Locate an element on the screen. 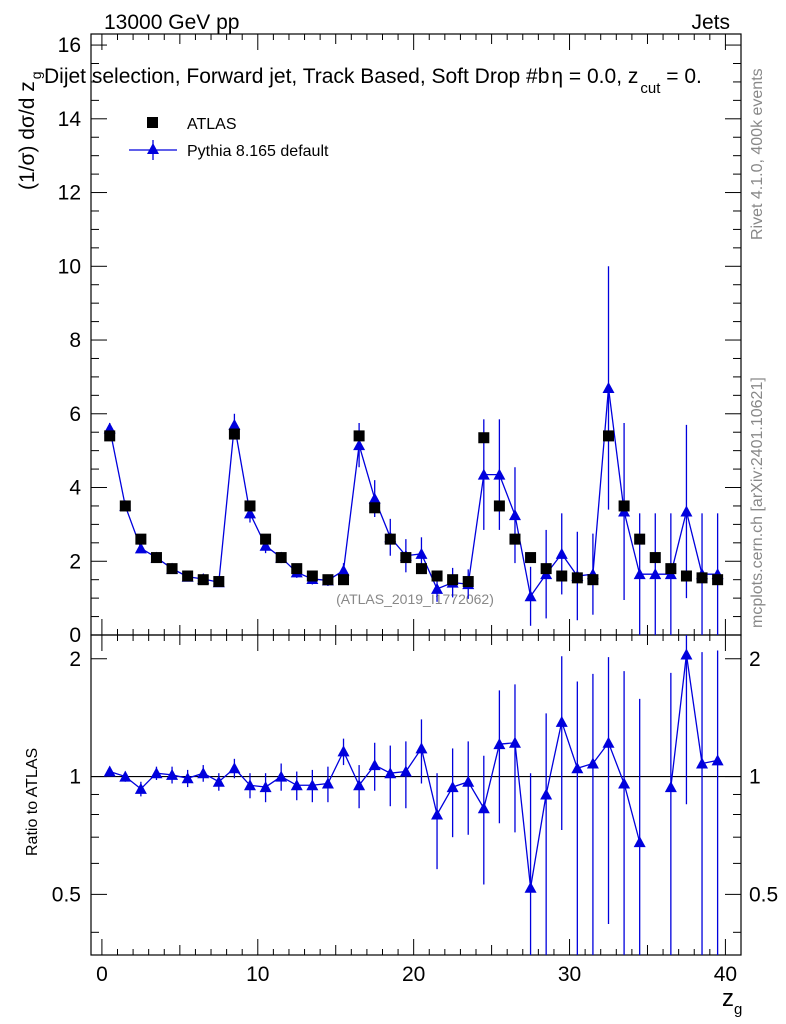  ratio-y-tick-label: 1 is located at coordinates (75, 777).